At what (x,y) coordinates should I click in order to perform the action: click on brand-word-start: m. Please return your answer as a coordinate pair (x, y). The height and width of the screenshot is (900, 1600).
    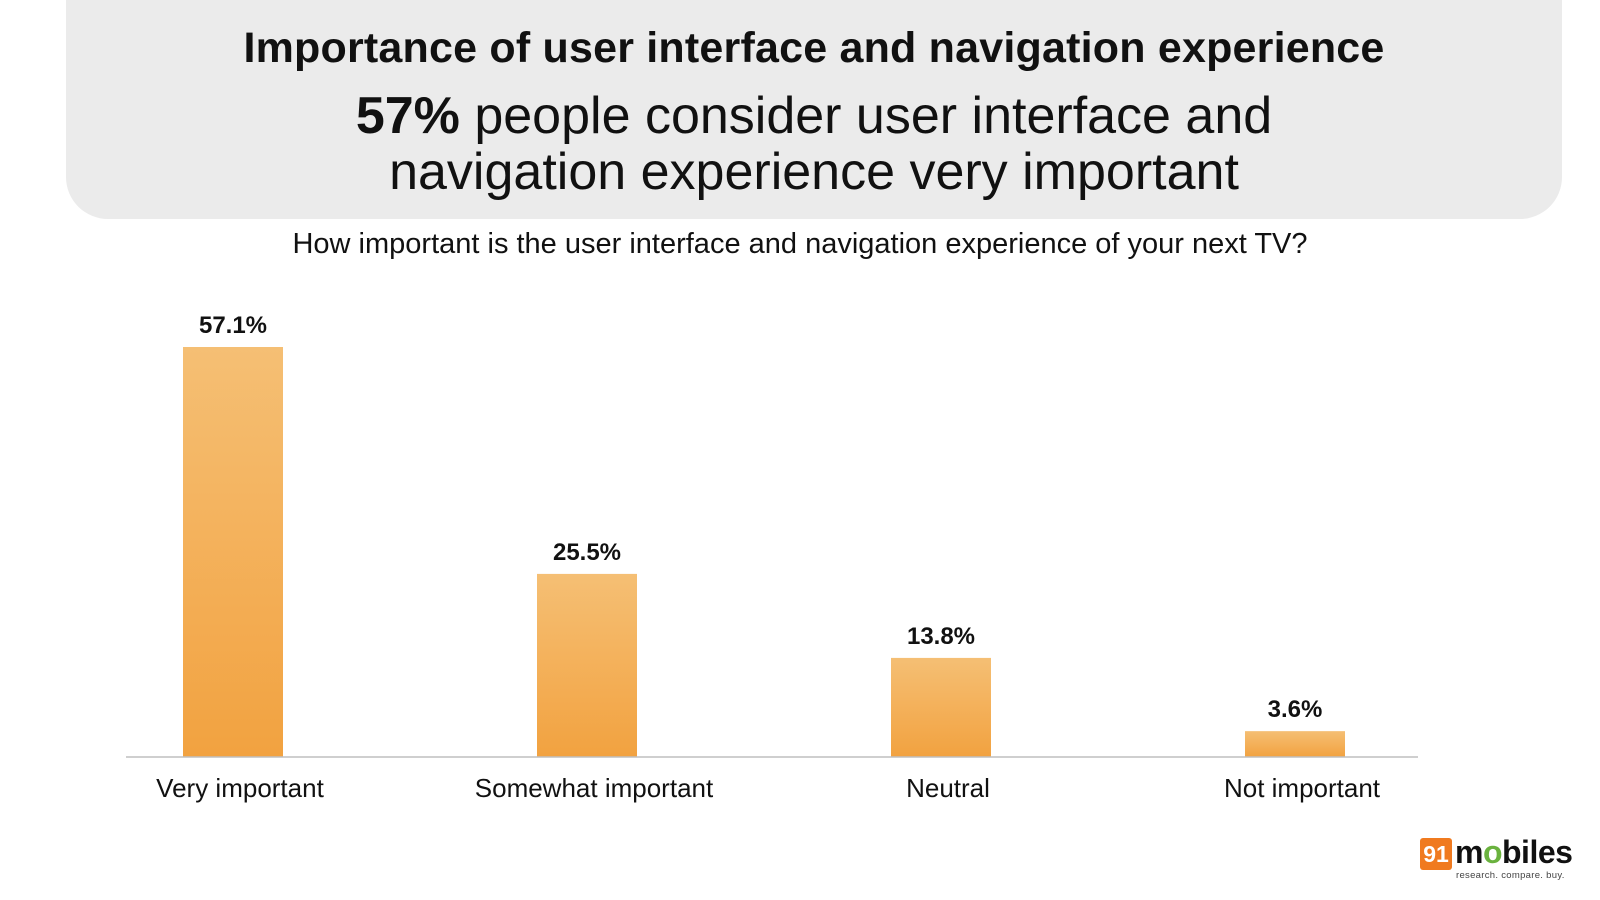
    Looking at the image, I should click on (1469, 852).